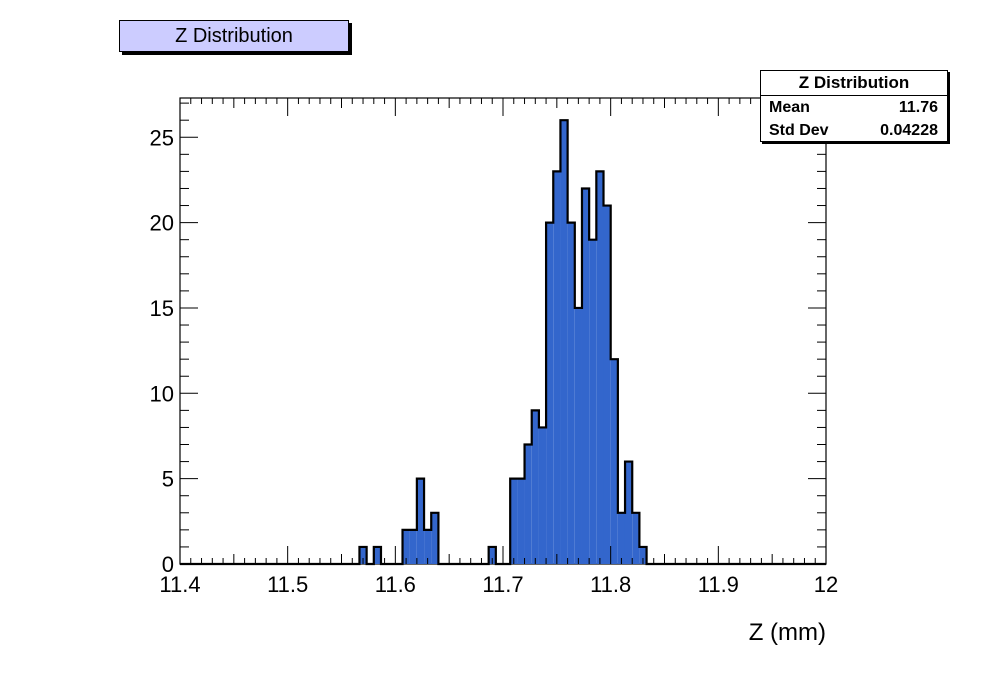 This screenshot has width=998, height=674. I want to click on y-tick-label: 10, so click(162, 393).